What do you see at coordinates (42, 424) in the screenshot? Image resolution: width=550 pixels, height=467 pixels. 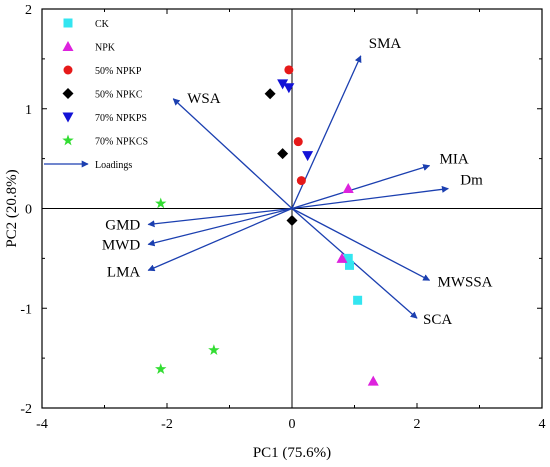 I see `x-tick-label: -4` at bounding box center [42, 424].